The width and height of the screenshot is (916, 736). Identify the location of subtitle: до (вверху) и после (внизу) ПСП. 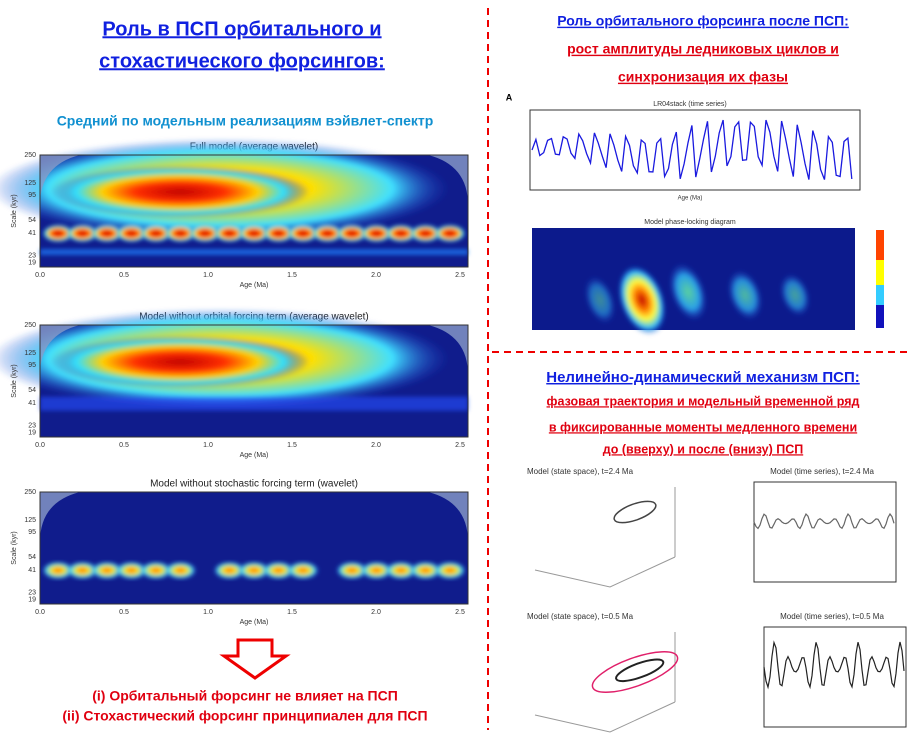
(703, 449).